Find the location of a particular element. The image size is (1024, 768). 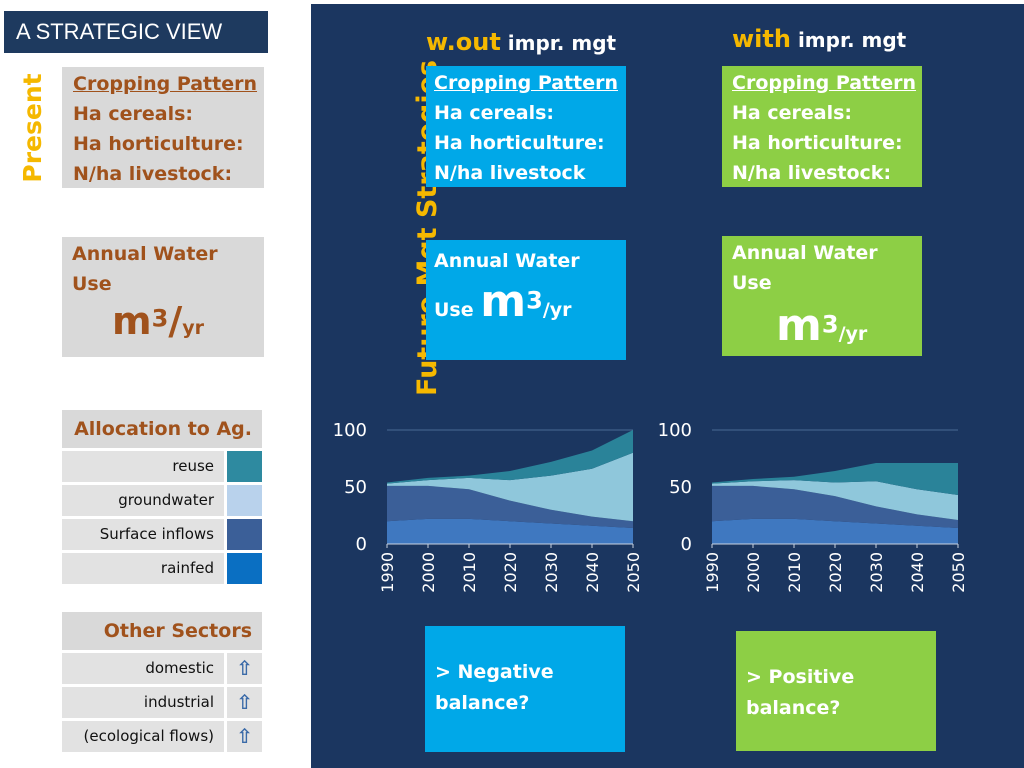

with-mgt-heading: with impr. mgt is located at coordinates (819, 39).